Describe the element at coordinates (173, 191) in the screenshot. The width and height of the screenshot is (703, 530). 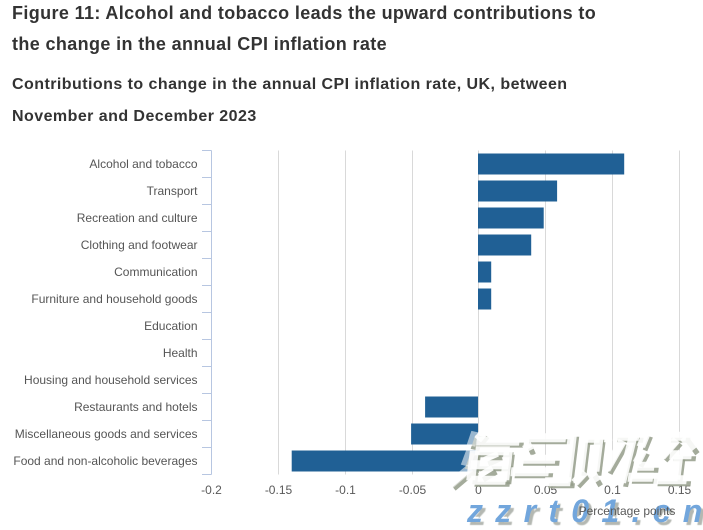
I see `svg-text: Transport` at that location.